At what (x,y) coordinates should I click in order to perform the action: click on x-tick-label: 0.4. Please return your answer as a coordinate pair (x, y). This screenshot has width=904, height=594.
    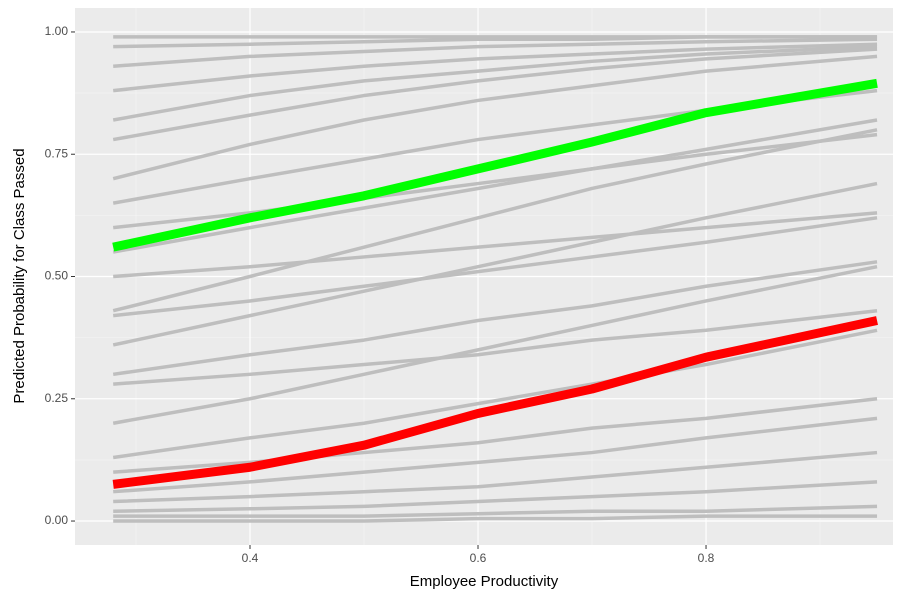
    Looking at the image, I should click on (250, 558).